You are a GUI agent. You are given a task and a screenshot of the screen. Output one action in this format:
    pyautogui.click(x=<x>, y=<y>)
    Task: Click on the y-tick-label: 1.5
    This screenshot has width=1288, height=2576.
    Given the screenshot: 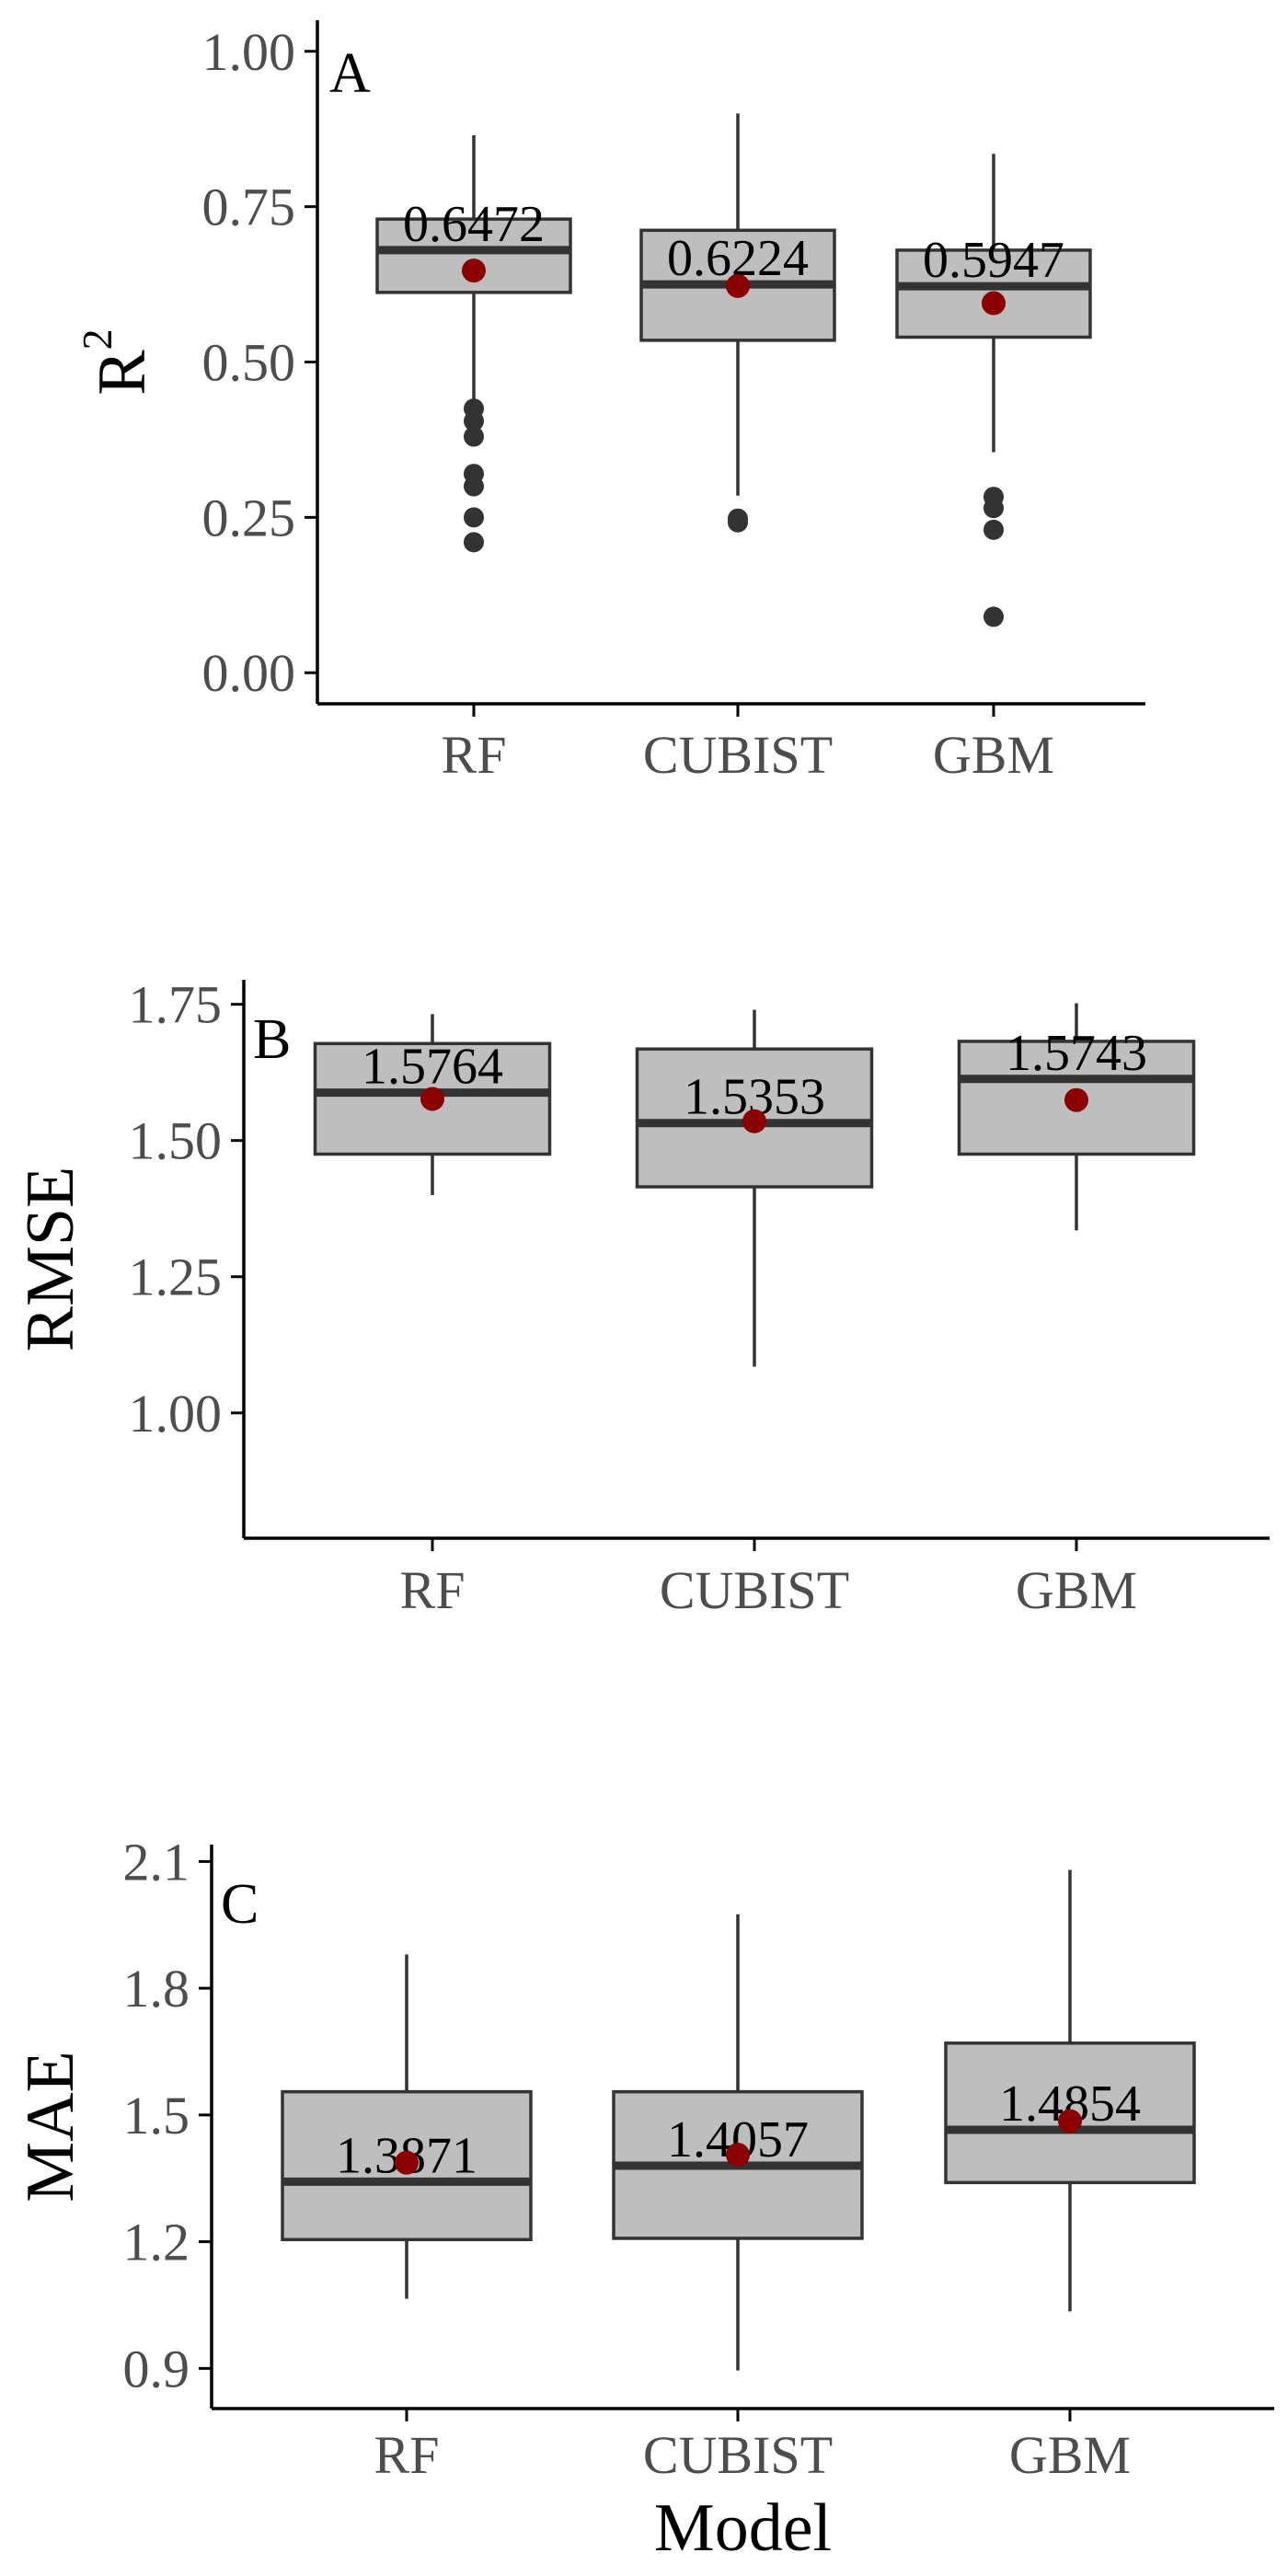 What is the action you would take?
    pyautogui.click(x=156, y=2115)
    